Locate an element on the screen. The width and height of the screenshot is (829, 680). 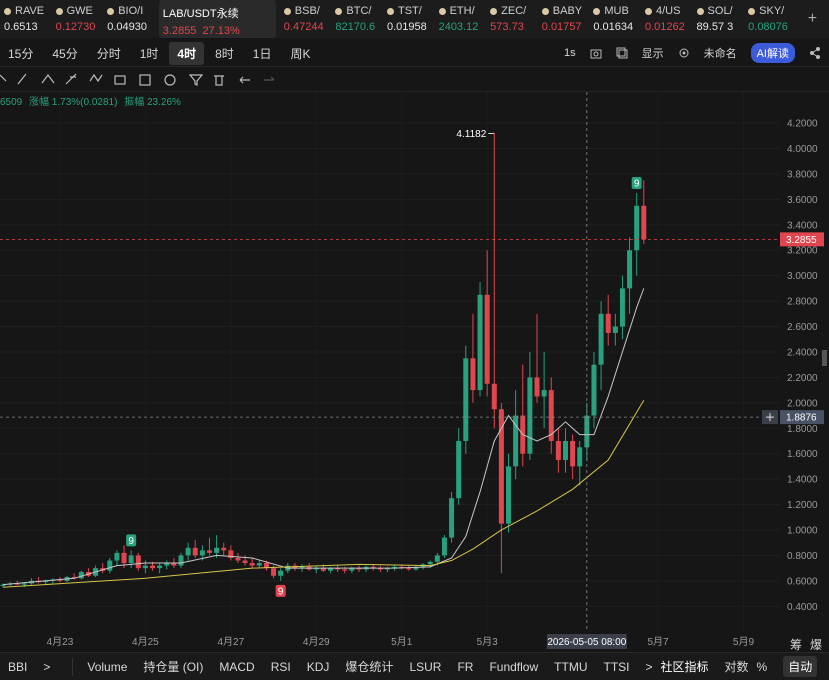
copy-icon is located at coordinates (622, 53).